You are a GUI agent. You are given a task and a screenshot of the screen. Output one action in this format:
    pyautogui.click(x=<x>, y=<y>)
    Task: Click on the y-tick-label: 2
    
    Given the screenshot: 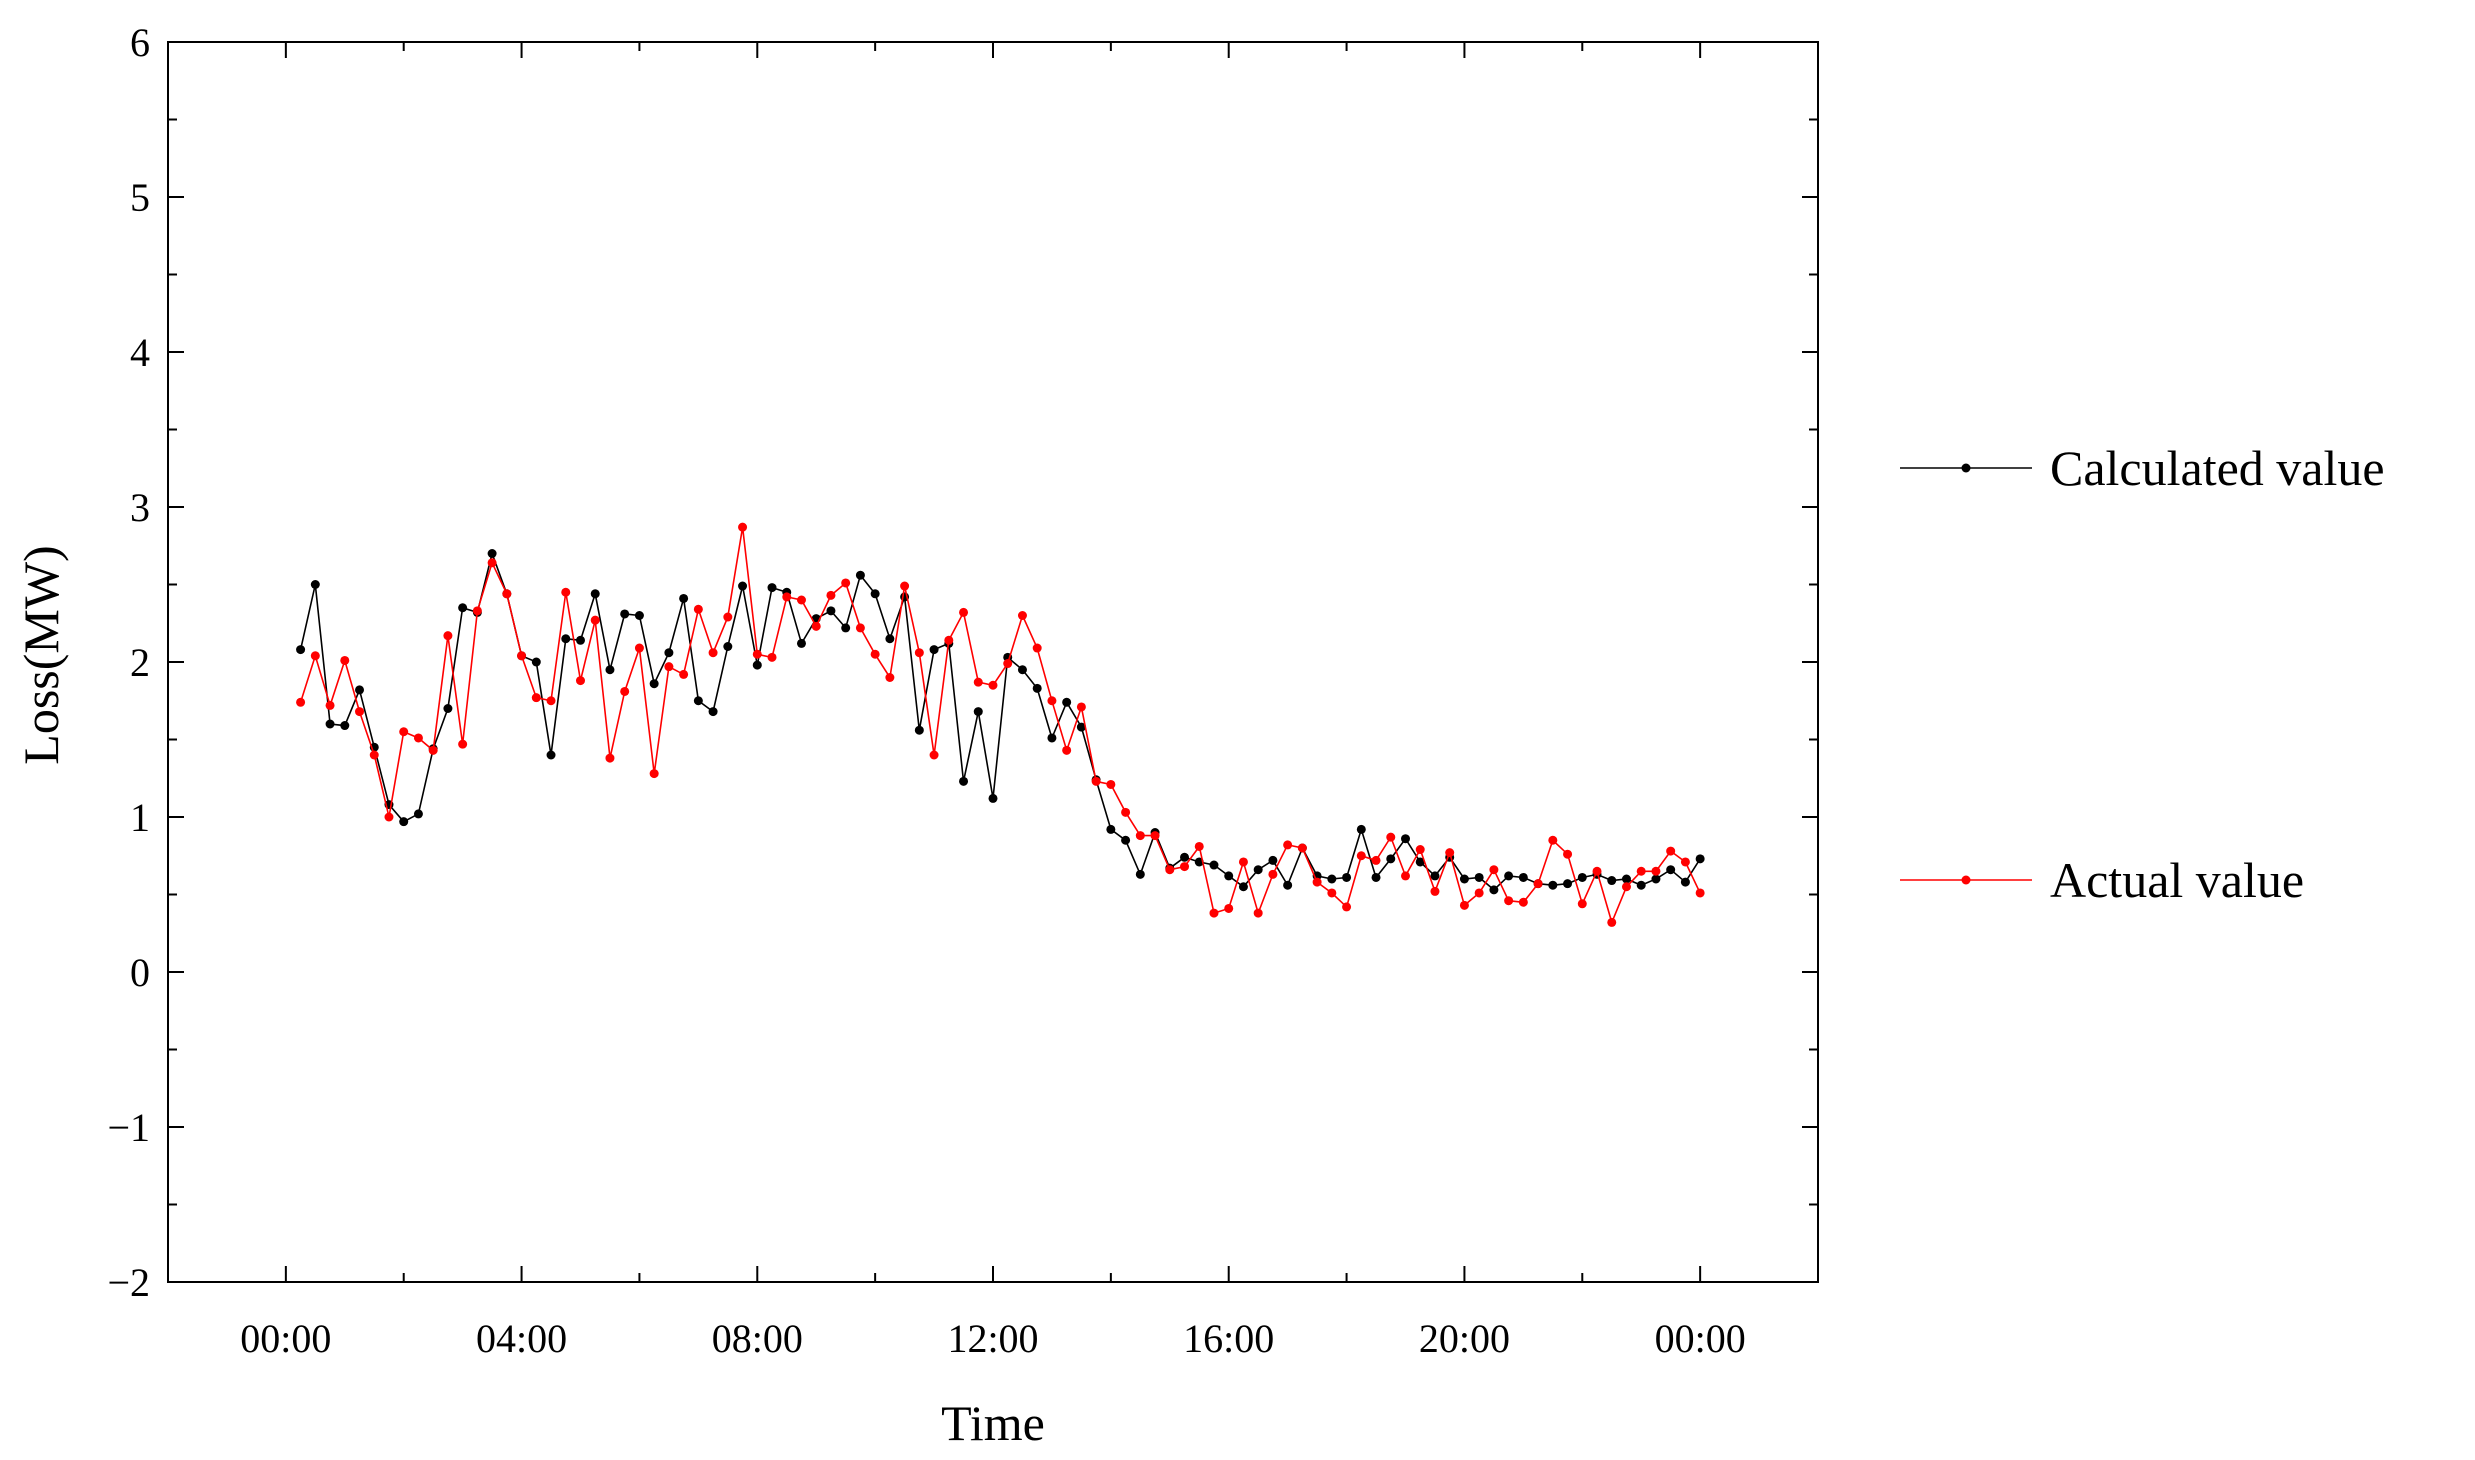 What is the action you would take?
    pyautogui.click(x=140, y=662)
    